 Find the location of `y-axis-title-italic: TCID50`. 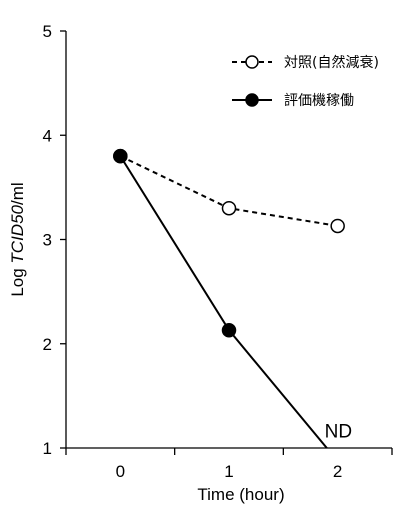

y-axis-title-italic: TCID50 is located at coordinates (17, 233).